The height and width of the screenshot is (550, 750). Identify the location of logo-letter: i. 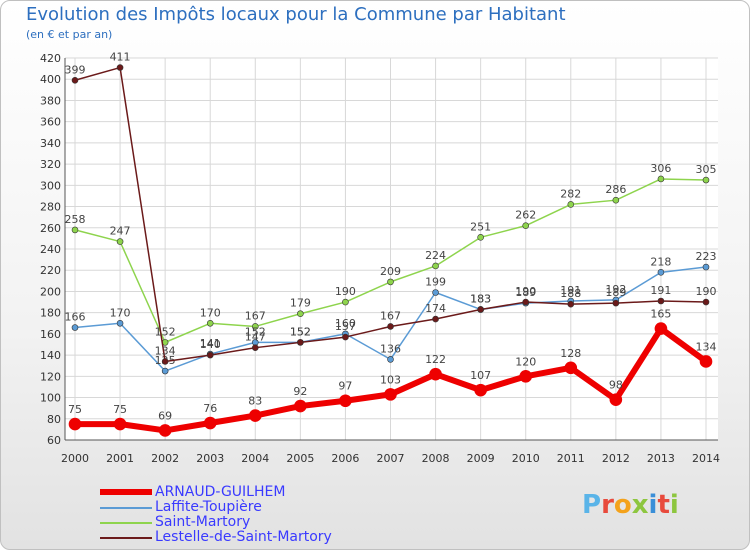
(653, 505).